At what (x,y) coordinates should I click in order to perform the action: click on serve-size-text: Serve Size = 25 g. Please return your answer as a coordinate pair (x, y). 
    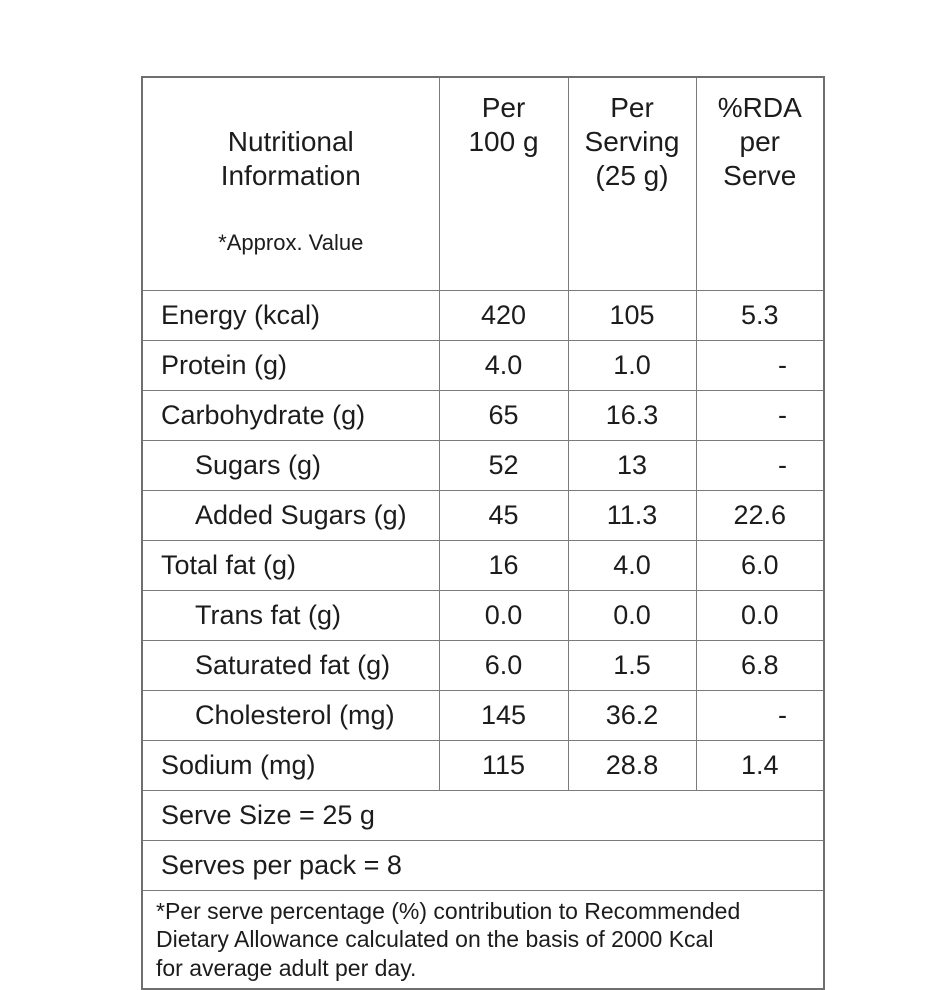
    Looking at the image, I should click on (483, 815).